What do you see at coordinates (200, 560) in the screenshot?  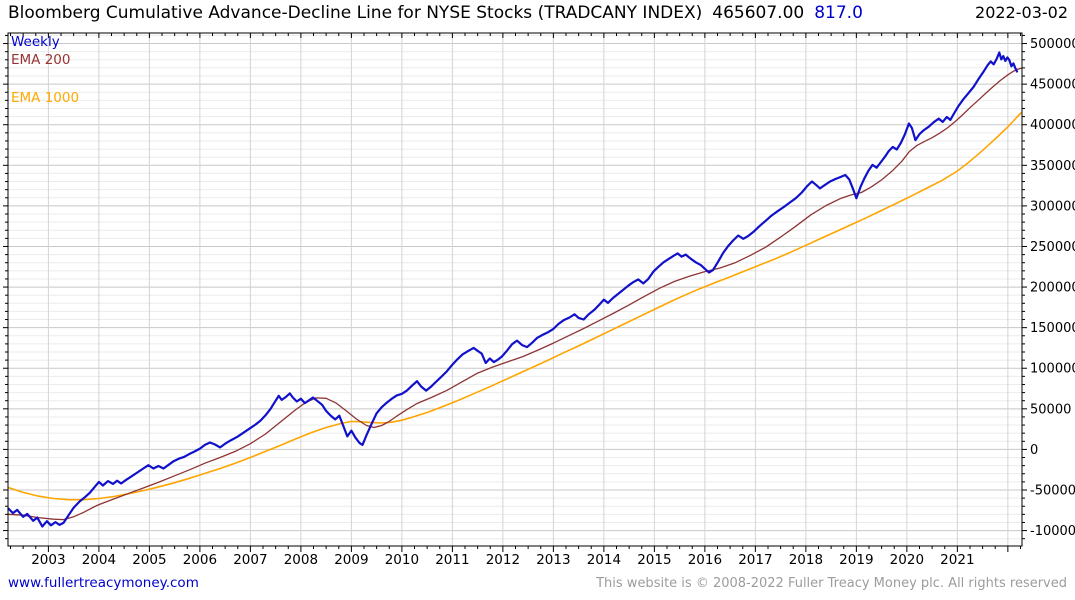 I see `svg-text: 2006` at bounding box center [200, 560].